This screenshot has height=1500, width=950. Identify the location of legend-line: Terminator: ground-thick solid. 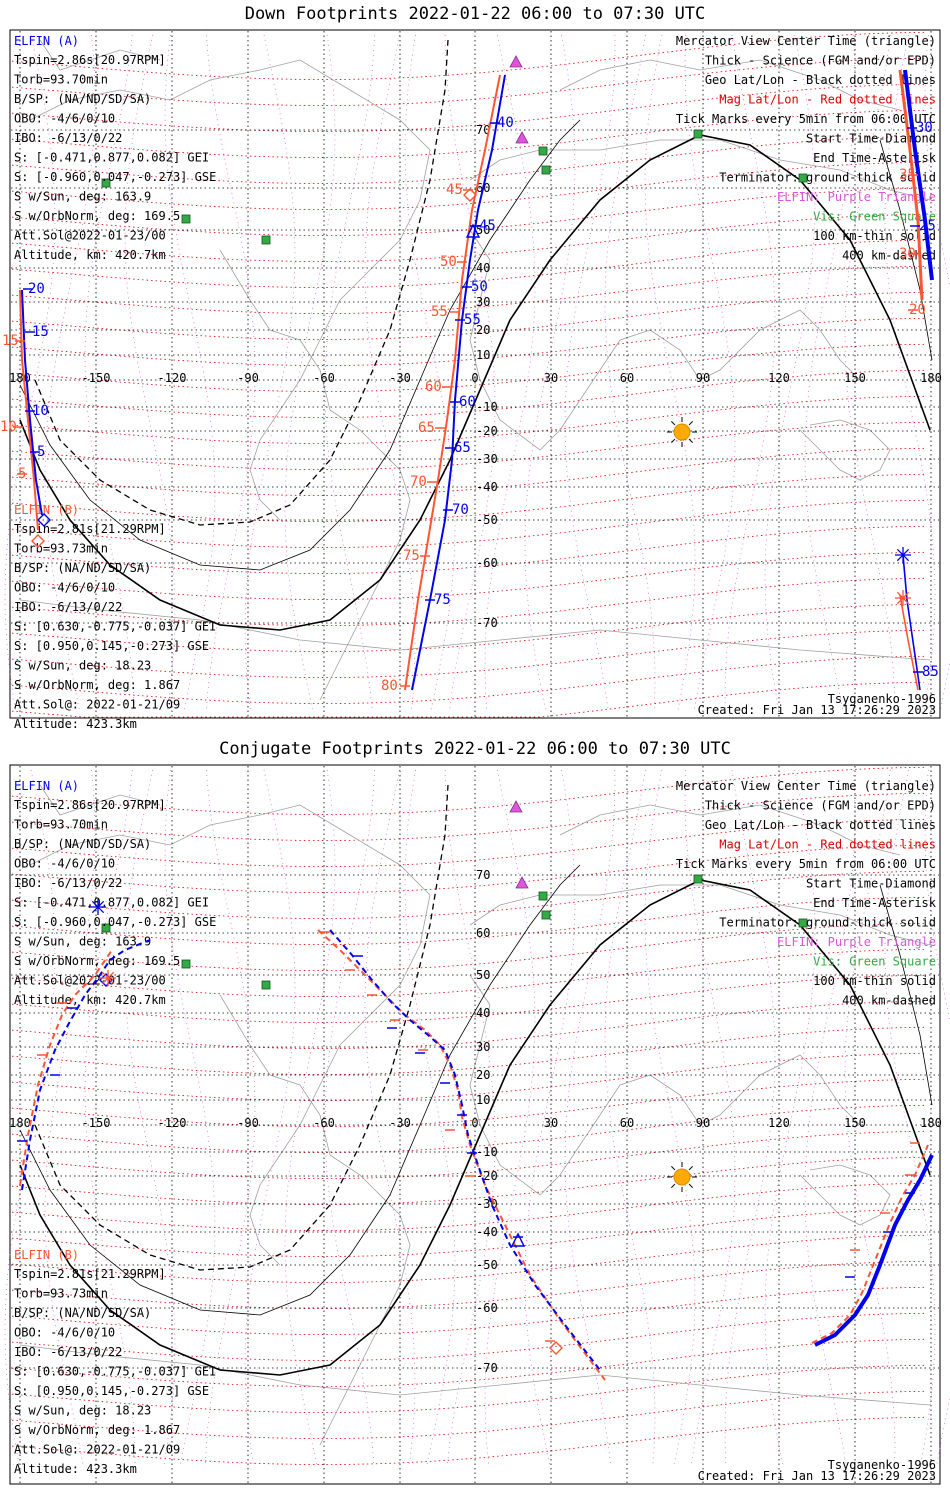
(827, 178).